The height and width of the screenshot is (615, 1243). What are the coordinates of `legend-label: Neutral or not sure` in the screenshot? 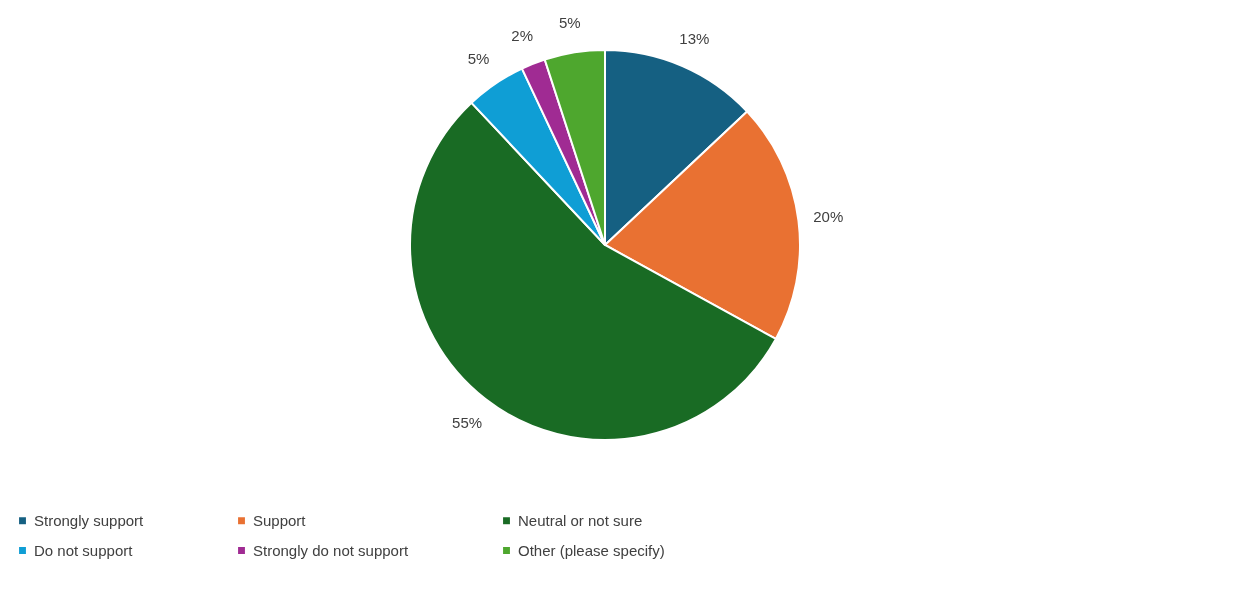 It's located at (580, 520).